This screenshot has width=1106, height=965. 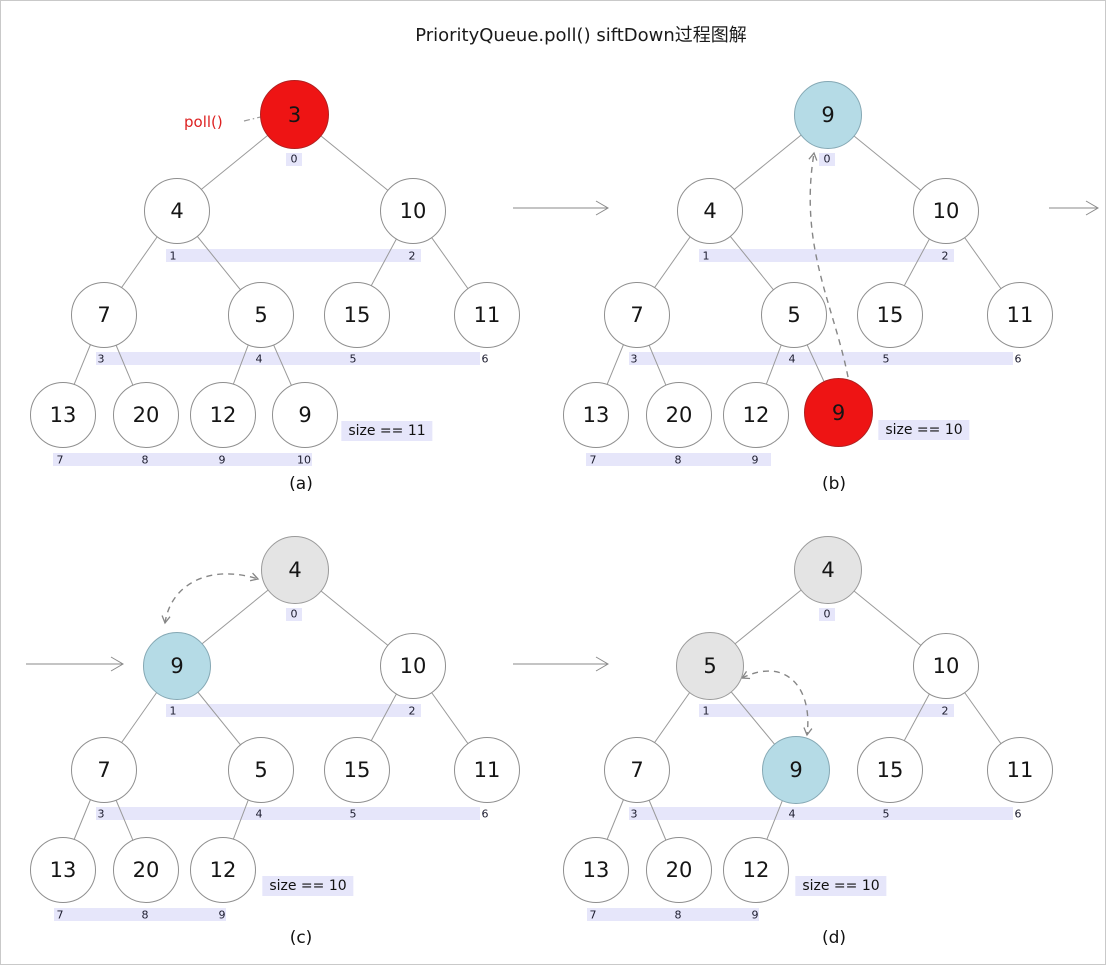 I want to click on poll-label: poll(), so click(x=203, y=122).